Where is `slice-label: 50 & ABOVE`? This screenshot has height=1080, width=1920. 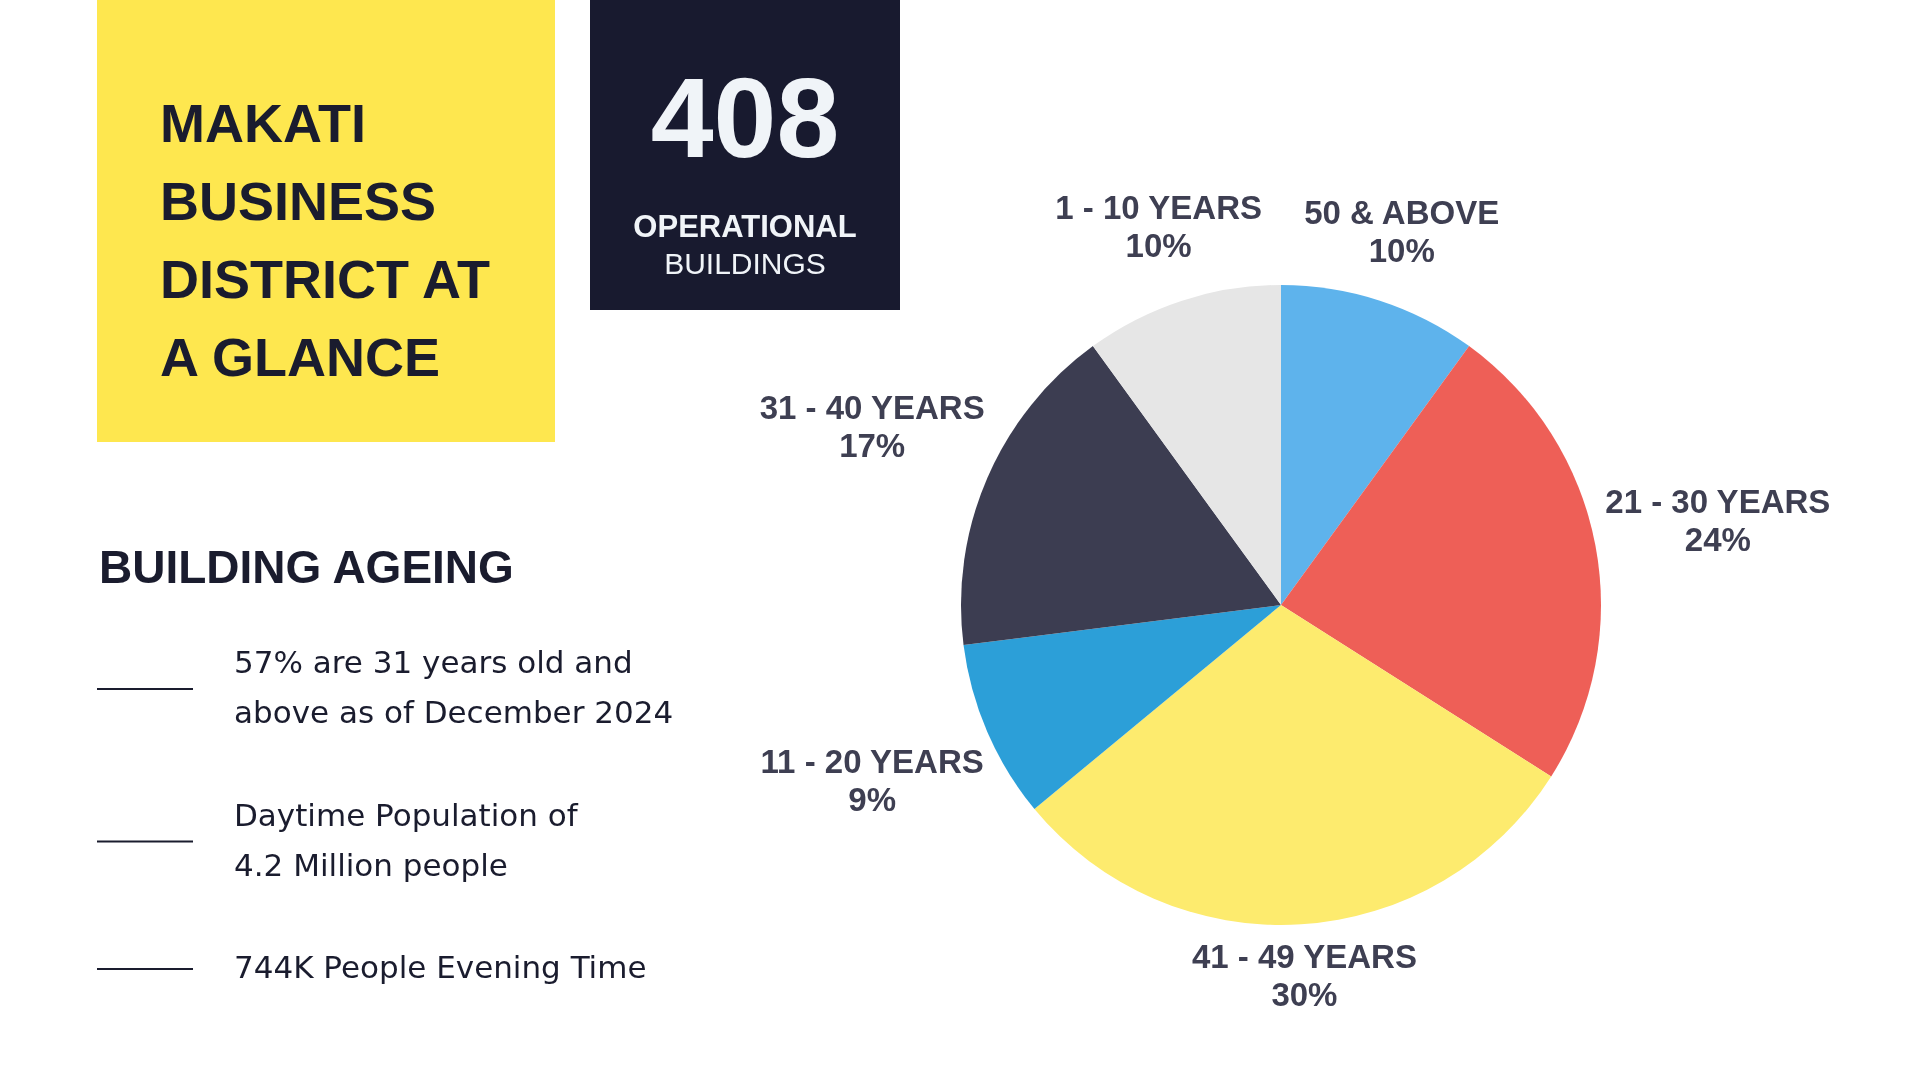
slice-label: 50 & ABOVE is located at coordinates (1402, 213).